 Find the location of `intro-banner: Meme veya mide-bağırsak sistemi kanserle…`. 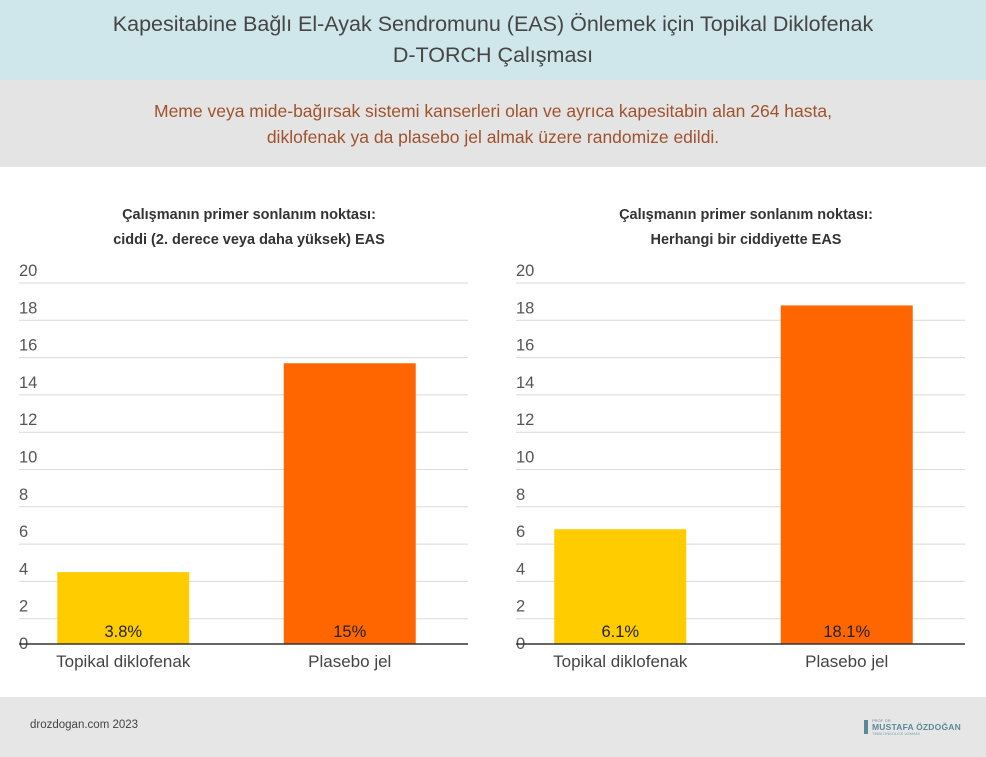

intro-banner: Meme veya mide-bağırsak sistemi kanserle… is located at coordinates (493, 123).